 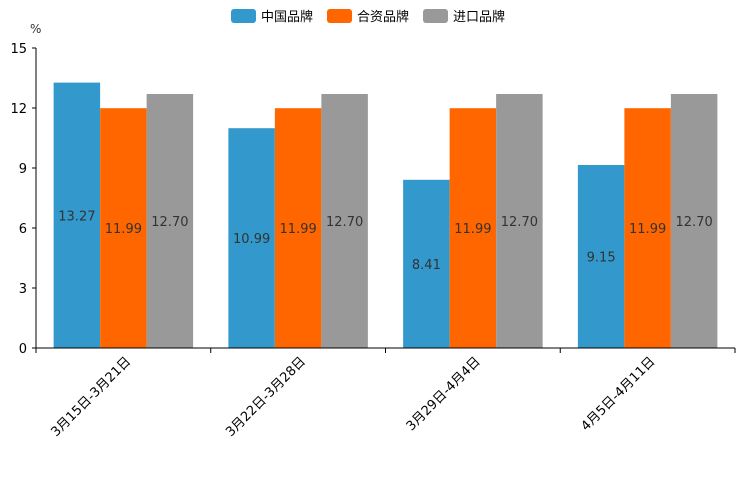 What do you see at coordinates (18, 109) in the screenshot?
I see `y-tick-label: 12` at bounding box center [18, 109].